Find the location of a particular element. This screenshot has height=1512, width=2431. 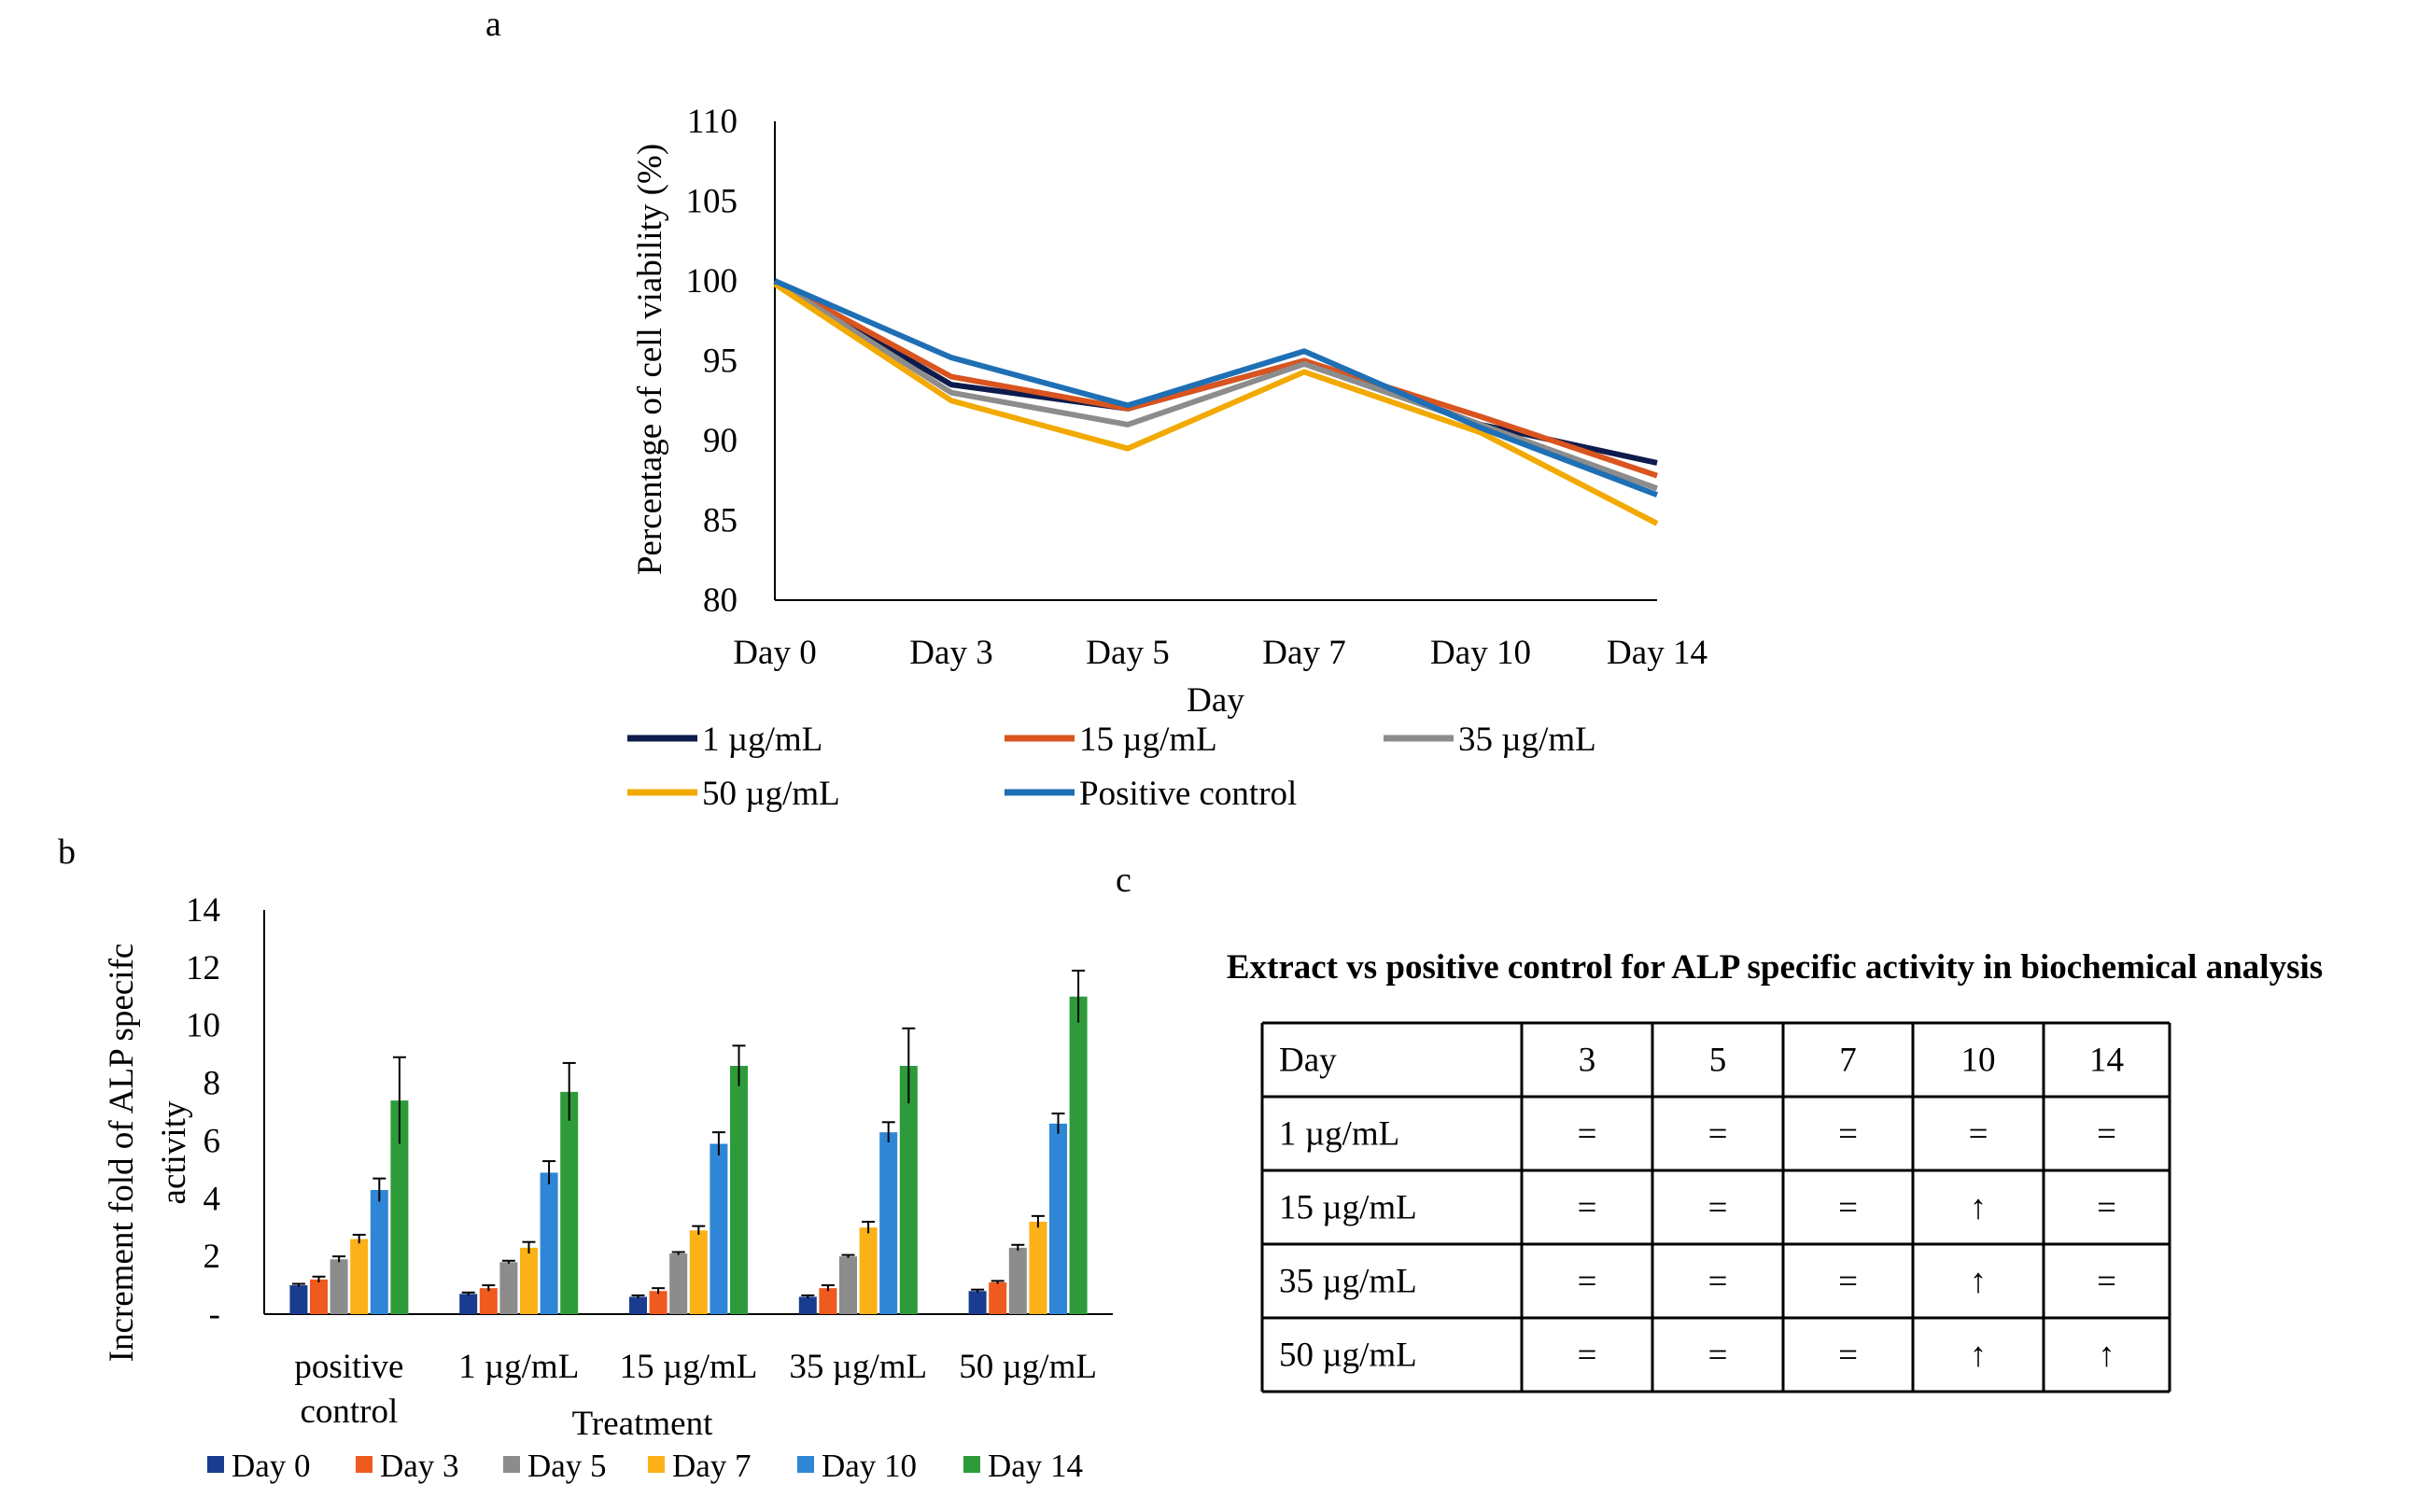

bar-chart-x-tick-label: 35 µg/mL is located at coordinates (858, 1367).